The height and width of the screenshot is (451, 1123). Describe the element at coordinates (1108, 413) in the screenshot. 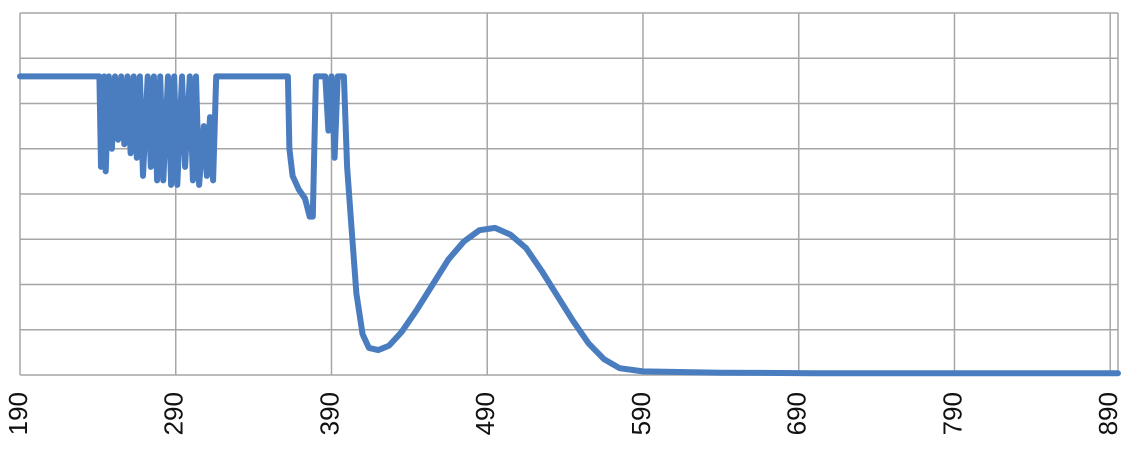

I see `x-tick-label: 890` at that location.